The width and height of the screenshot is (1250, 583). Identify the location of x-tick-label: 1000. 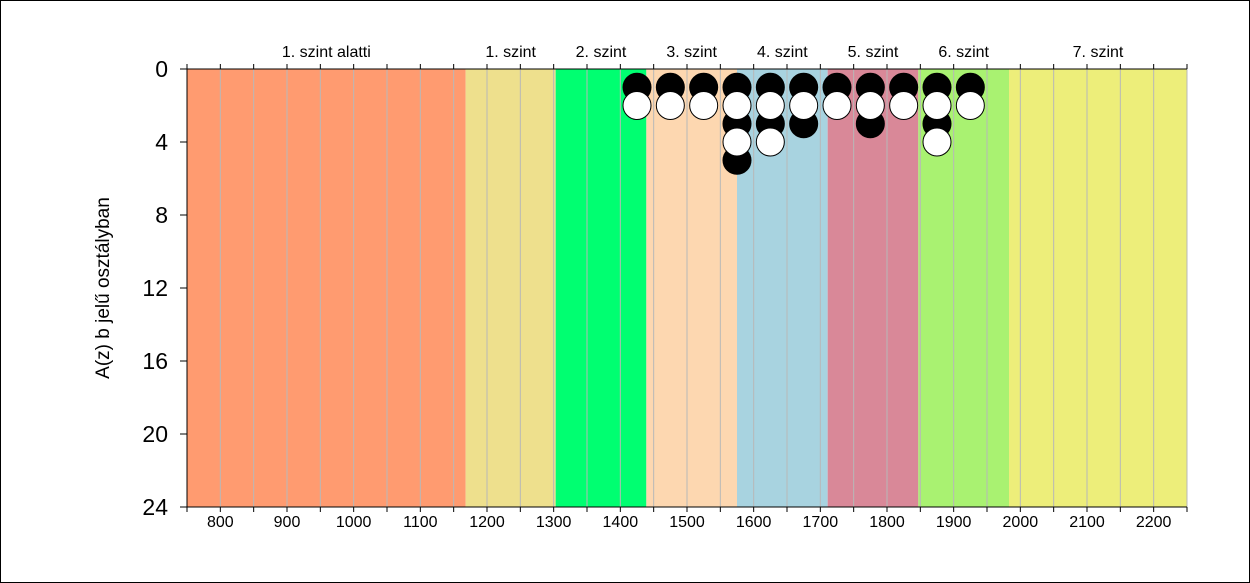
(354, 522).